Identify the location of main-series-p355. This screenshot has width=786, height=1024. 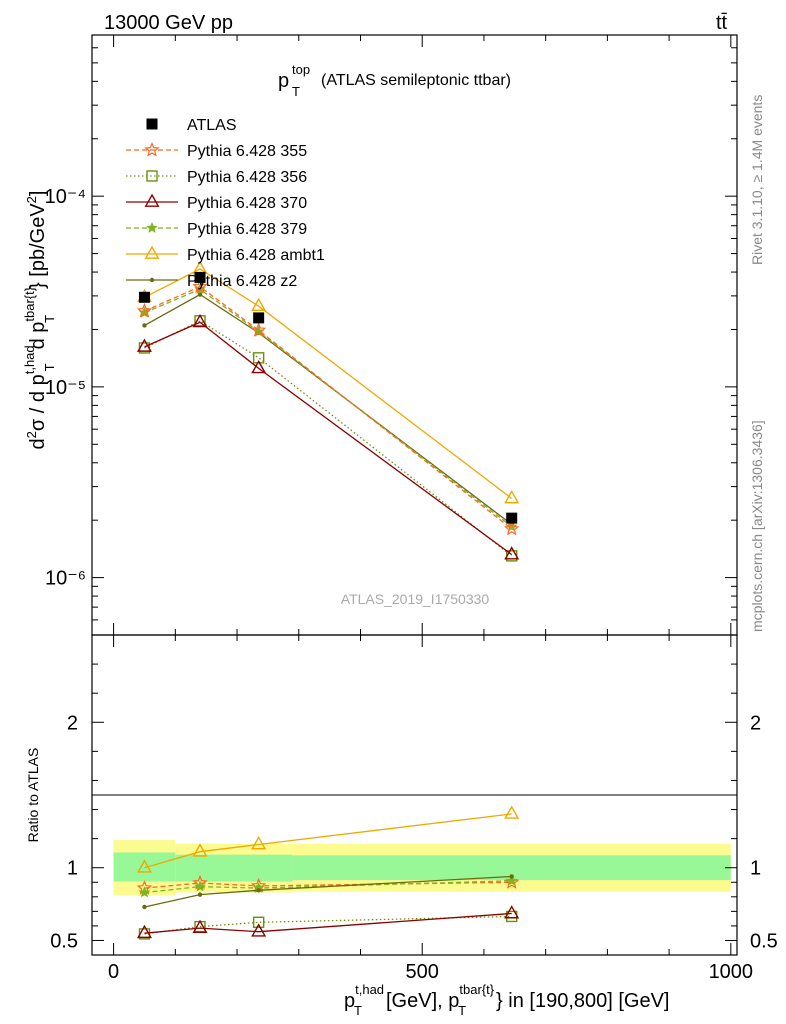
(328, 407).